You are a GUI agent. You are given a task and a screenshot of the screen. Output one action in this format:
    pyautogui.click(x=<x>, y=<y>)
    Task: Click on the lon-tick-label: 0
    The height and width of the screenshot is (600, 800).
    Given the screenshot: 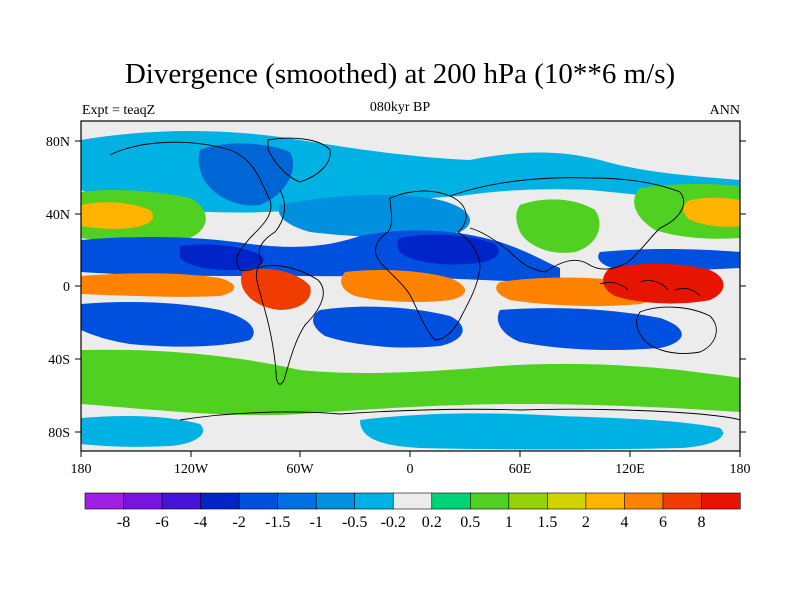 What is the action you would take?
    pyautogui.click(x=410, y=469)
    